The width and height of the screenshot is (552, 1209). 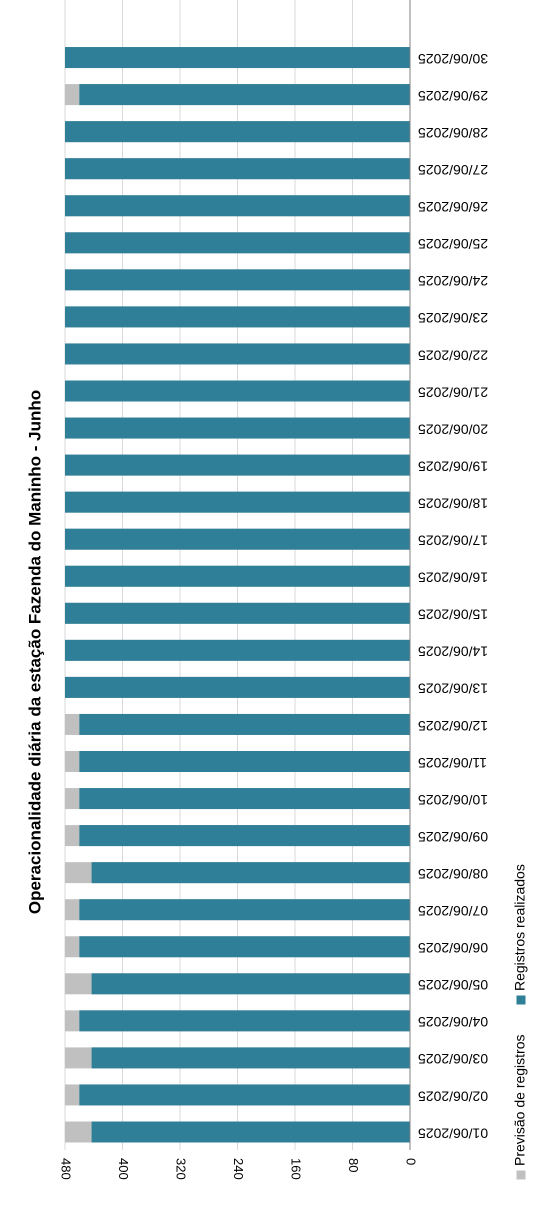 I want to click on category-label: 17/06/2025, so click(x=453, y=540).